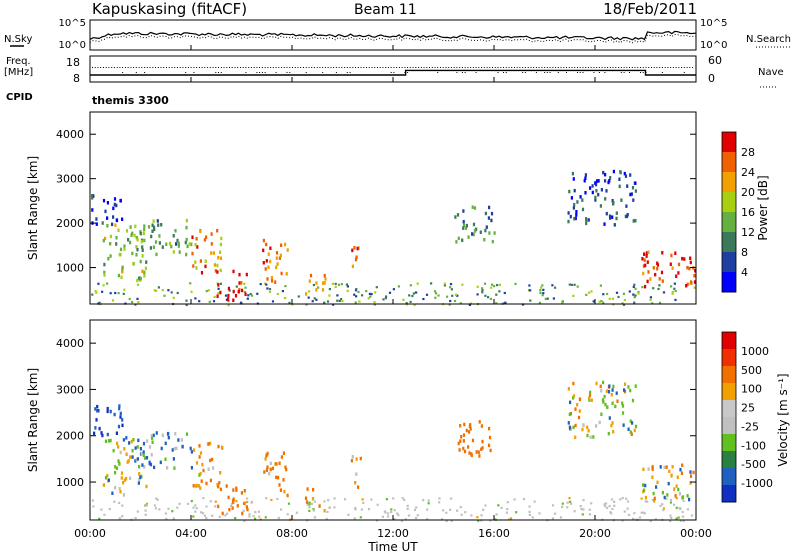 Image resolution: width=800 pixels, height=554 pixels. I want to click on x-tick-label: 00:00, so click(696, 533).